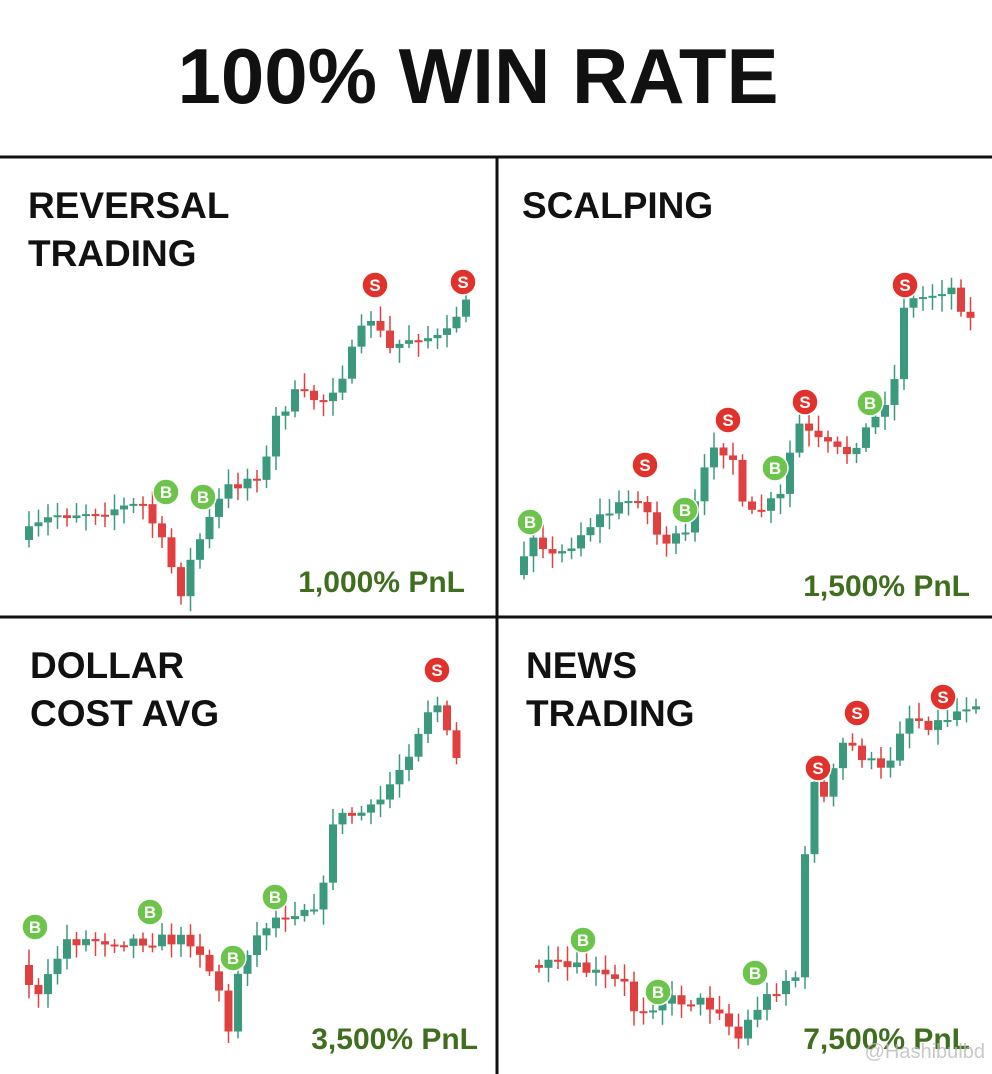 This screenshot has width=992, height=1074. I want to click on pnl-label: 3,500% PnL, so click(394, 1039).